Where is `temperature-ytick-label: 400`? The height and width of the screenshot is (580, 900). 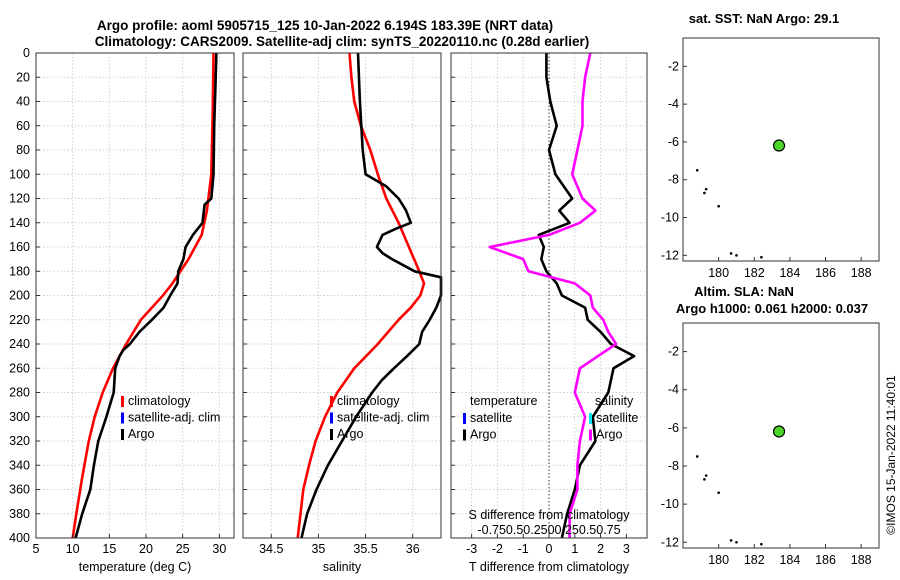
temperature-ytick-label: 400 is located at coordinates (19, 538).